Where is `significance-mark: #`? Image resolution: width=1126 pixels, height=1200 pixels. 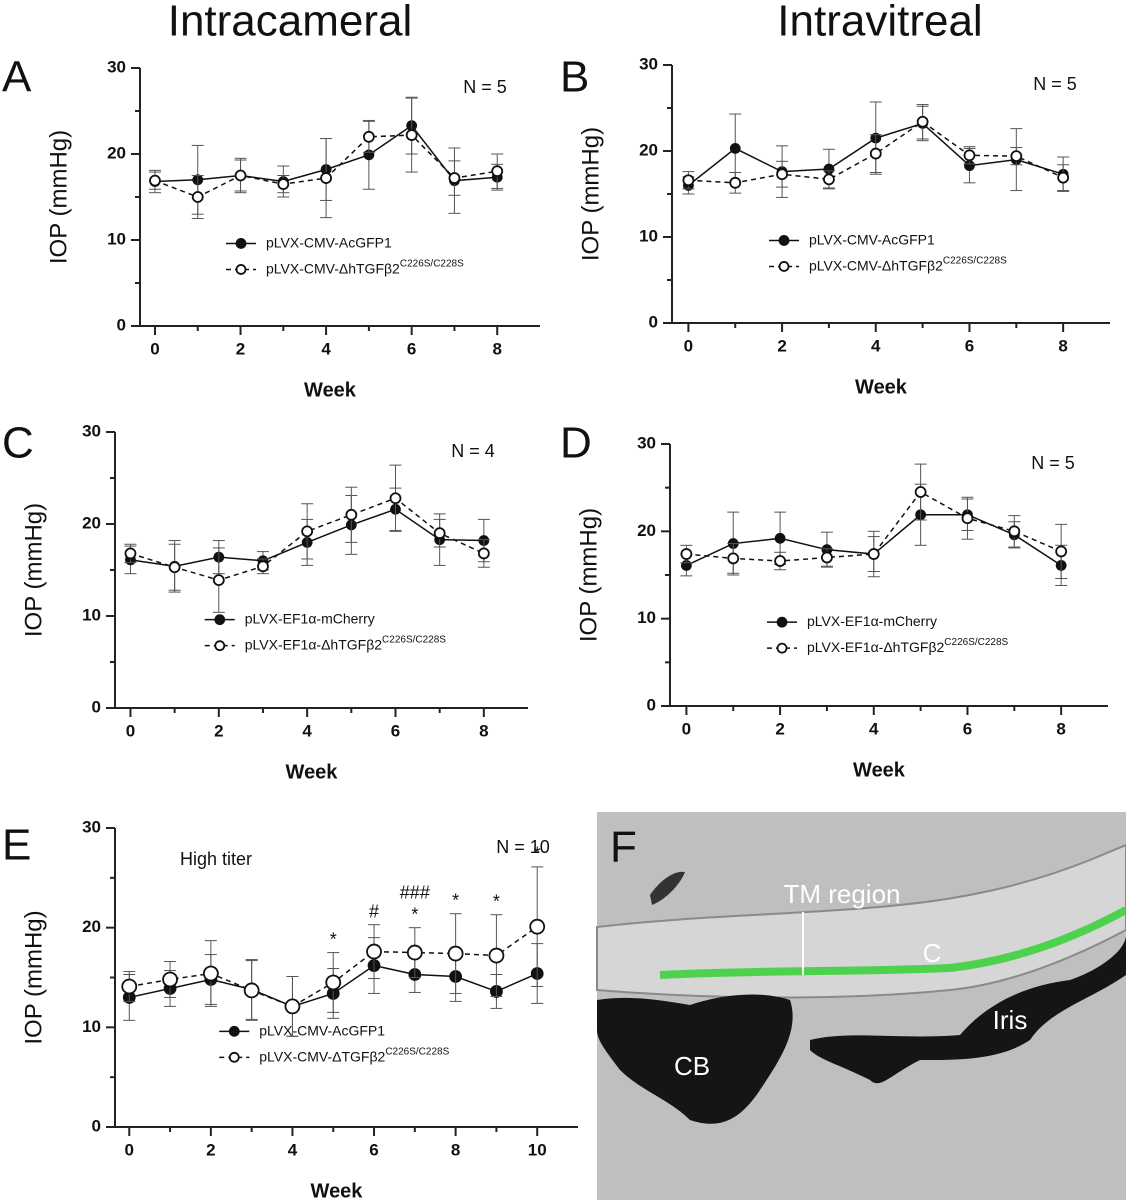 significance-mark: # is located at coordinates (374, 911).